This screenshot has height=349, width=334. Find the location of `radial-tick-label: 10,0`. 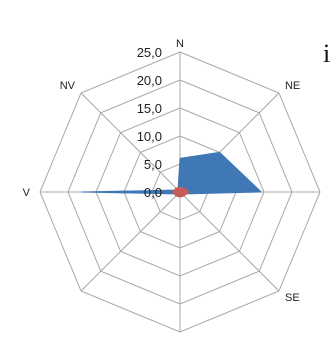

radial-tick-label: 10,0 is located at coordinates (149, 136).